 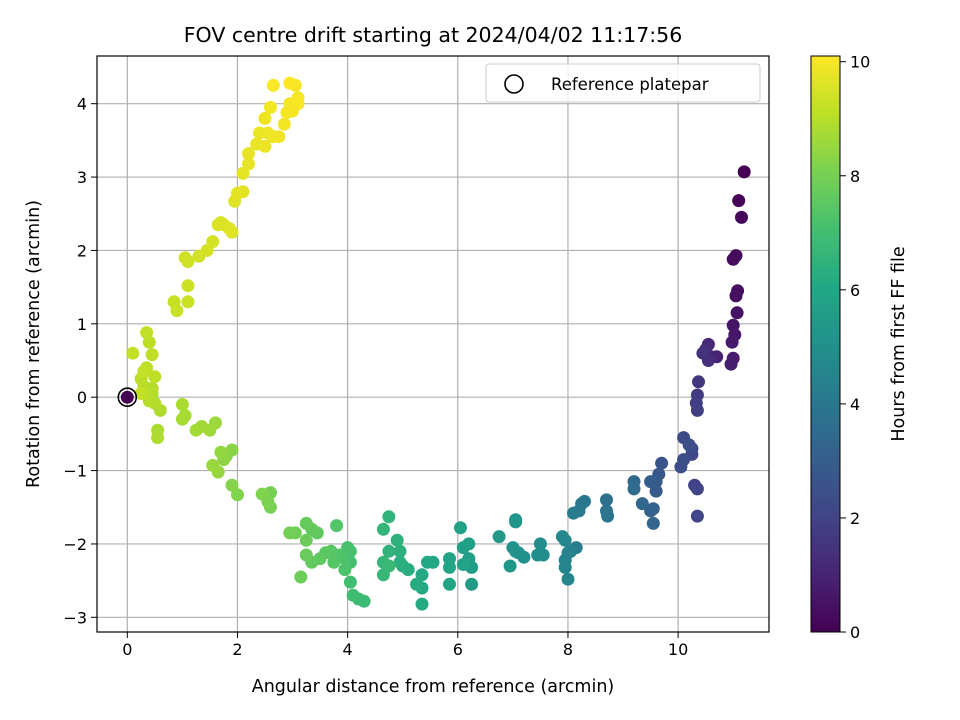 What do you see at coordinates (82, 397) in the screenshot?
I see `y-tick-label: 0` at bounding box center [82, 397].